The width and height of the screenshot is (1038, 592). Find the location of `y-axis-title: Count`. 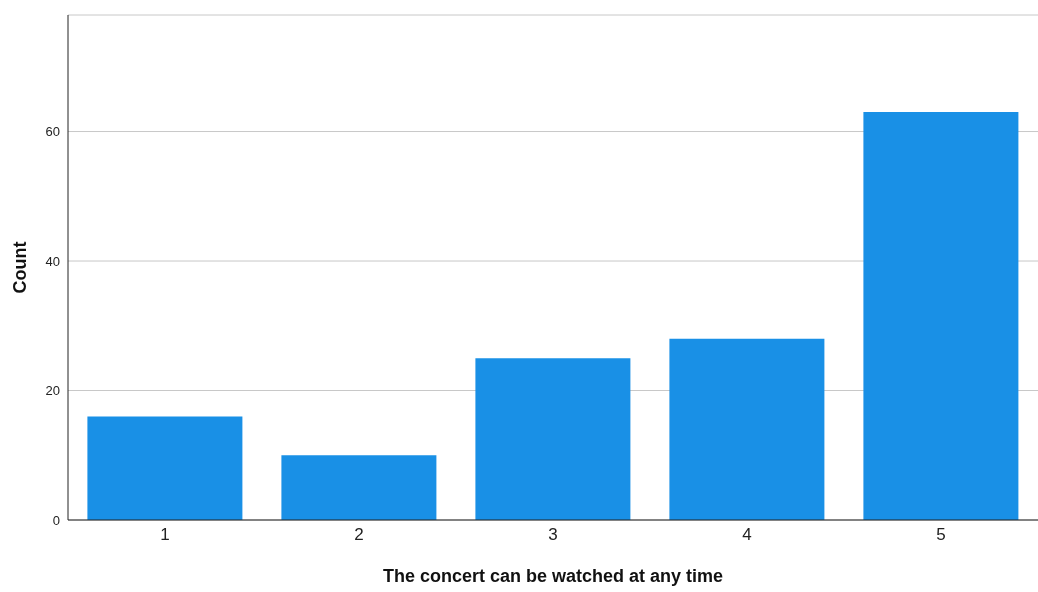

y-axis-title: Count is located at coordinates (20, 267).